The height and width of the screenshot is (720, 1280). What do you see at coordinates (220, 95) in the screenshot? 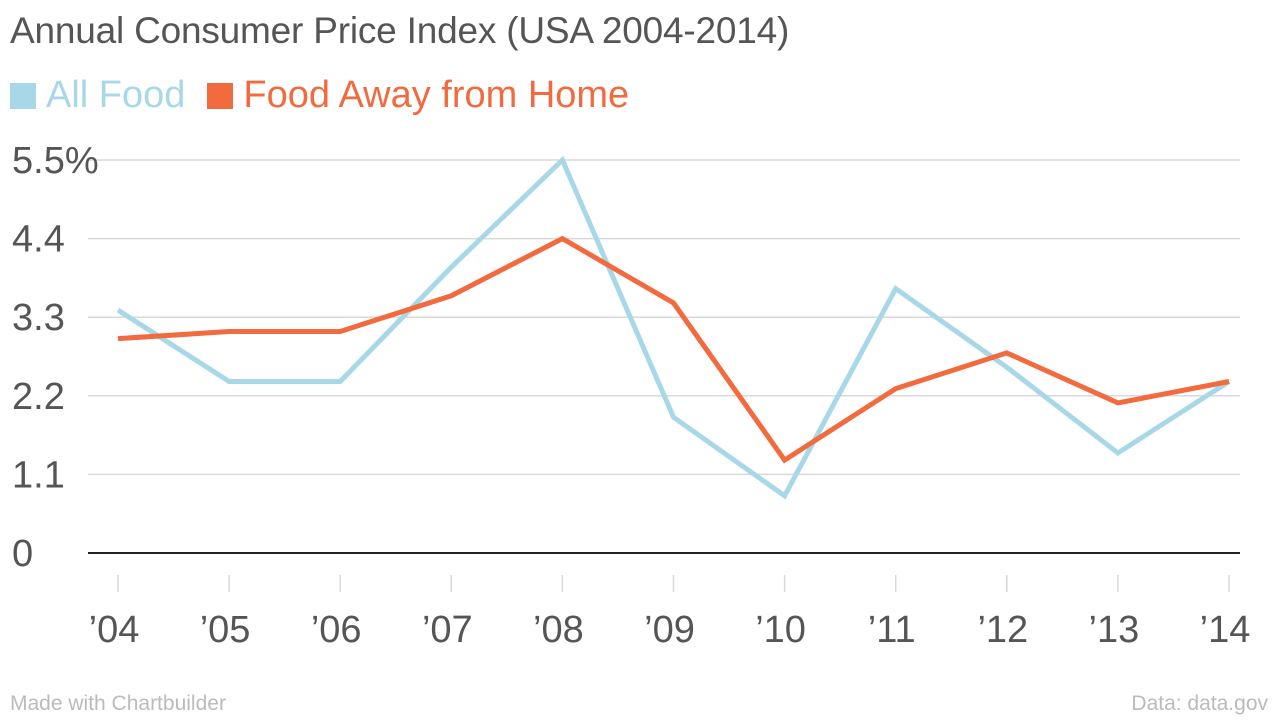
I see `legend-swatch-food-away` at bounding box center [220, 95].